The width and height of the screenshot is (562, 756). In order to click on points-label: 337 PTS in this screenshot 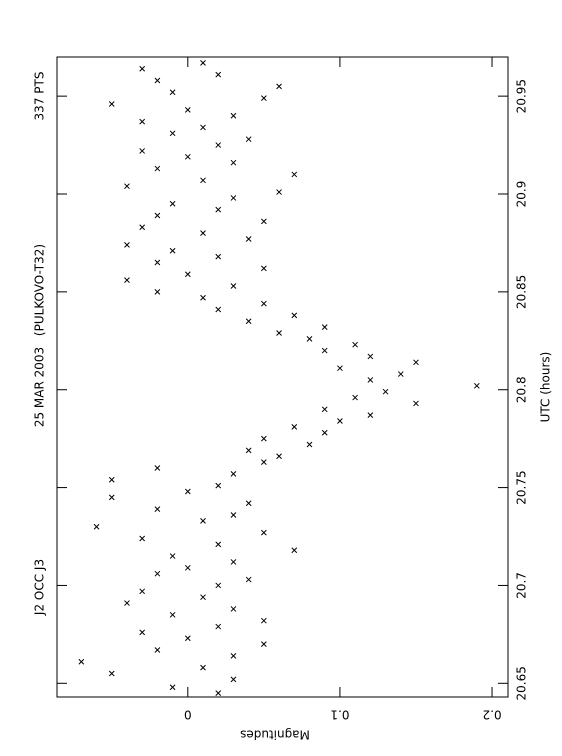, I will do `click(40, 96)`.